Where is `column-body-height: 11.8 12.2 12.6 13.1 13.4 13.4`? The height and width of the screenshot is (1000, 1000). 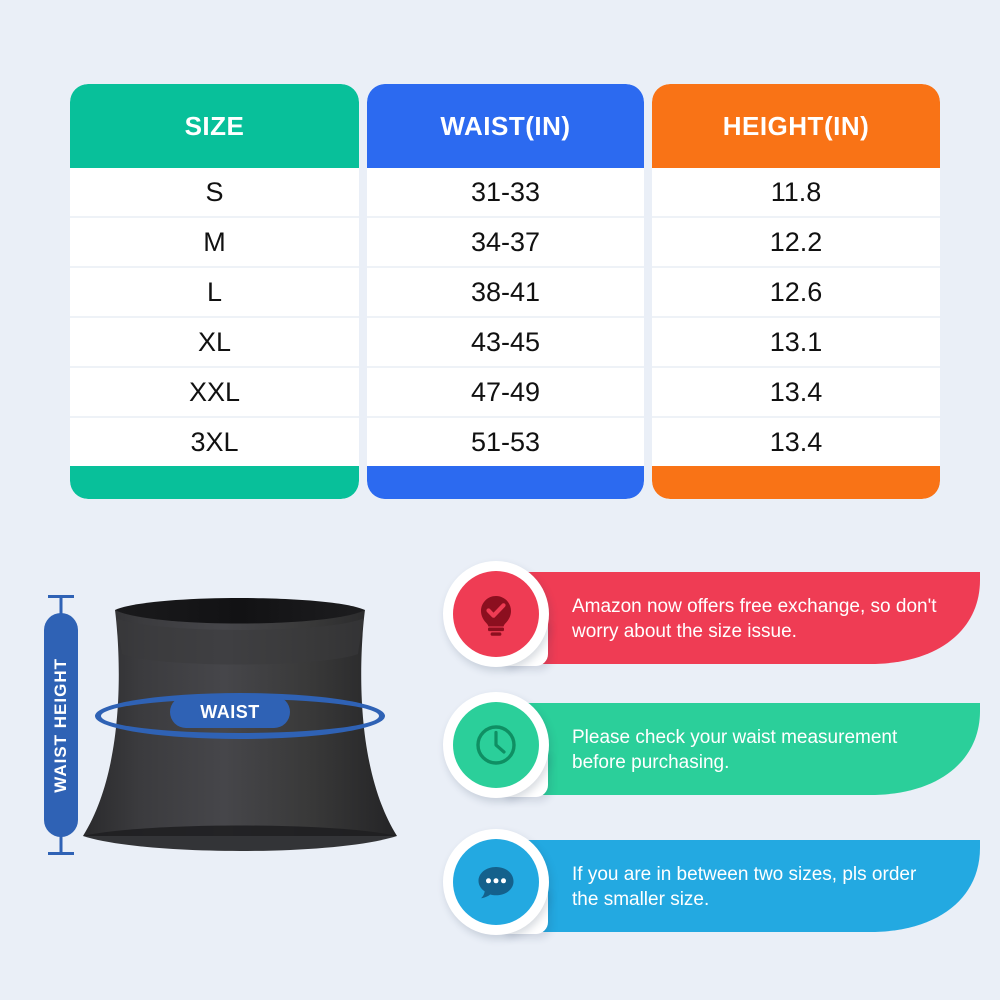 column-body-height: 11.8 12.2 12.6 13.1 13.4 13.4 is located at coordinates (796, 317).